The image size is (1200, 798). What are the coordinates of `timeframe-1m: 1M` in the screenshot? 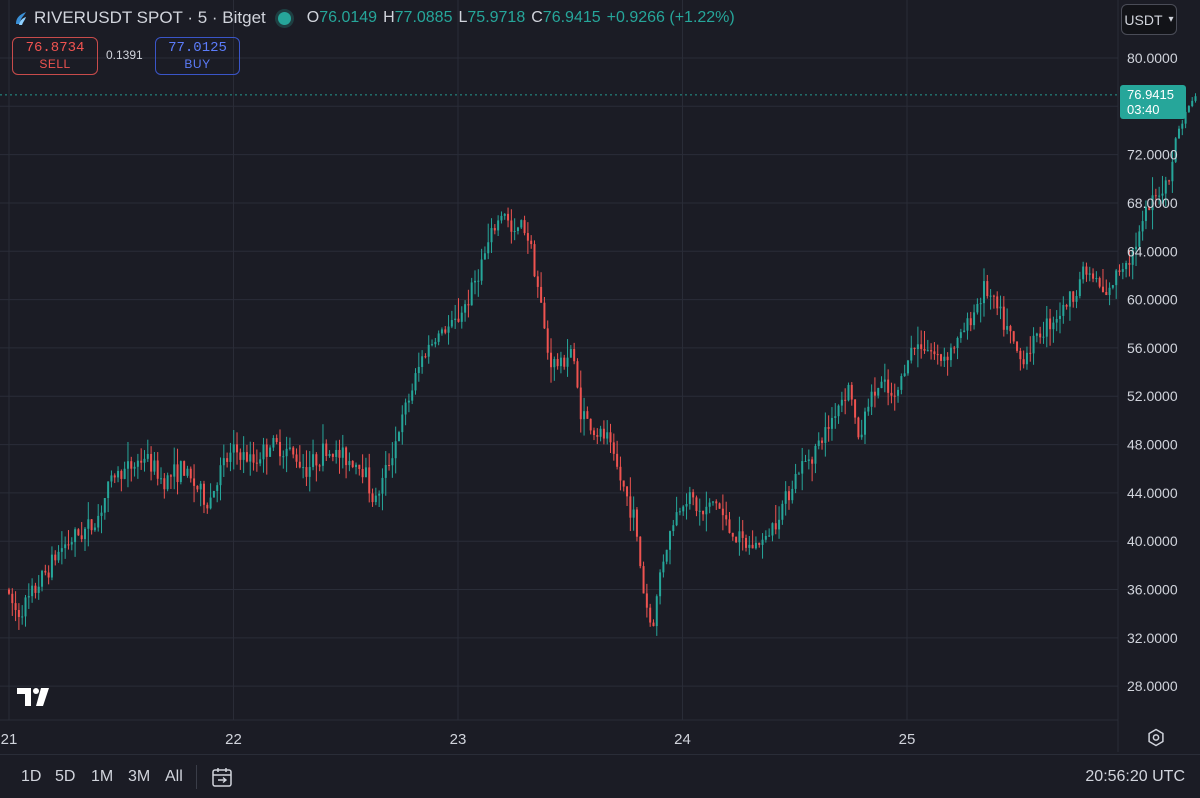 It's located at (102, 776).